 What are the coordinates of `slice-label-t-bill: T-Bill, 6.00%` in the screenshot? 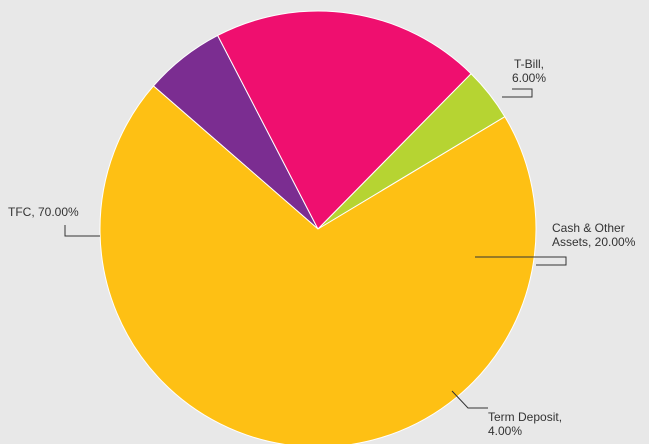 It's located at (529, 71).